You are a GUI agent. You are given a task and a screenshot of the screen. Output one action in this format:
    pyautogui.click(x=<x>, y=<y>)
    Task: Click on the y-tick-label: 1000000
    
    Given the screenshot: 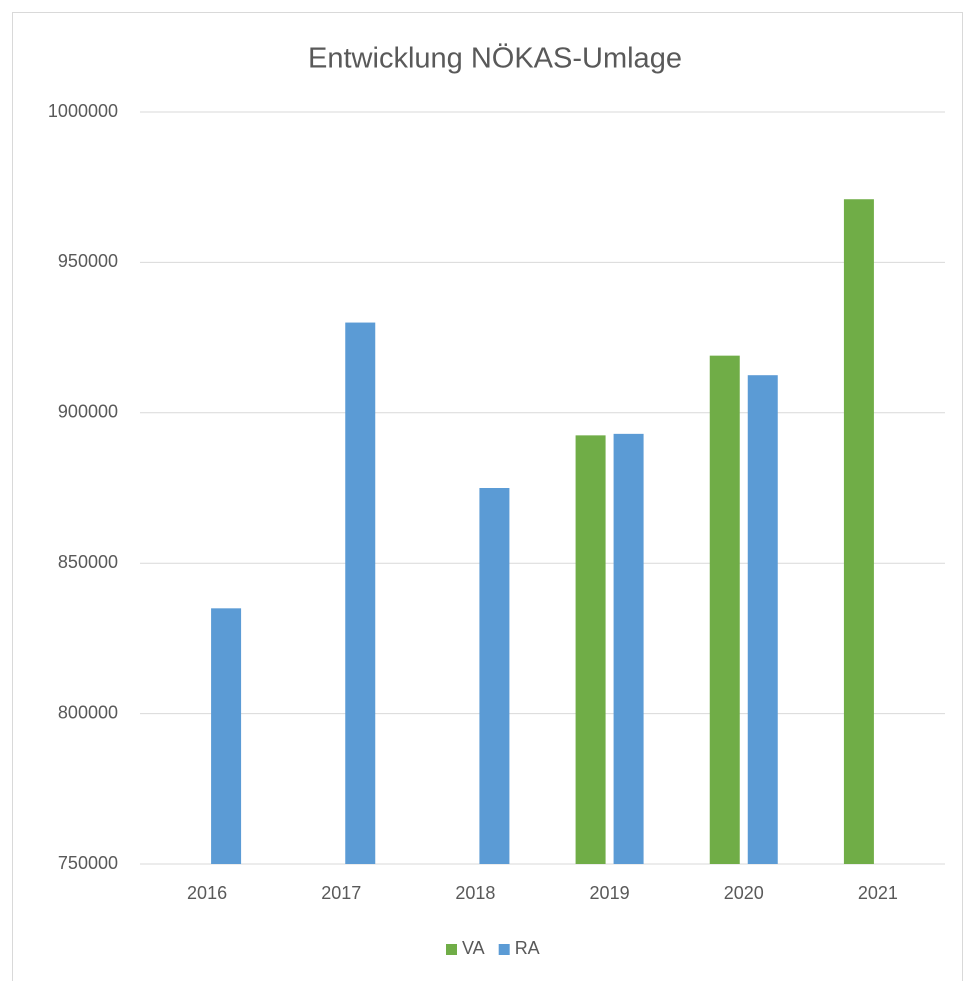 What is the action you would take?
    pyautogui.click(x=83, y=111)
    